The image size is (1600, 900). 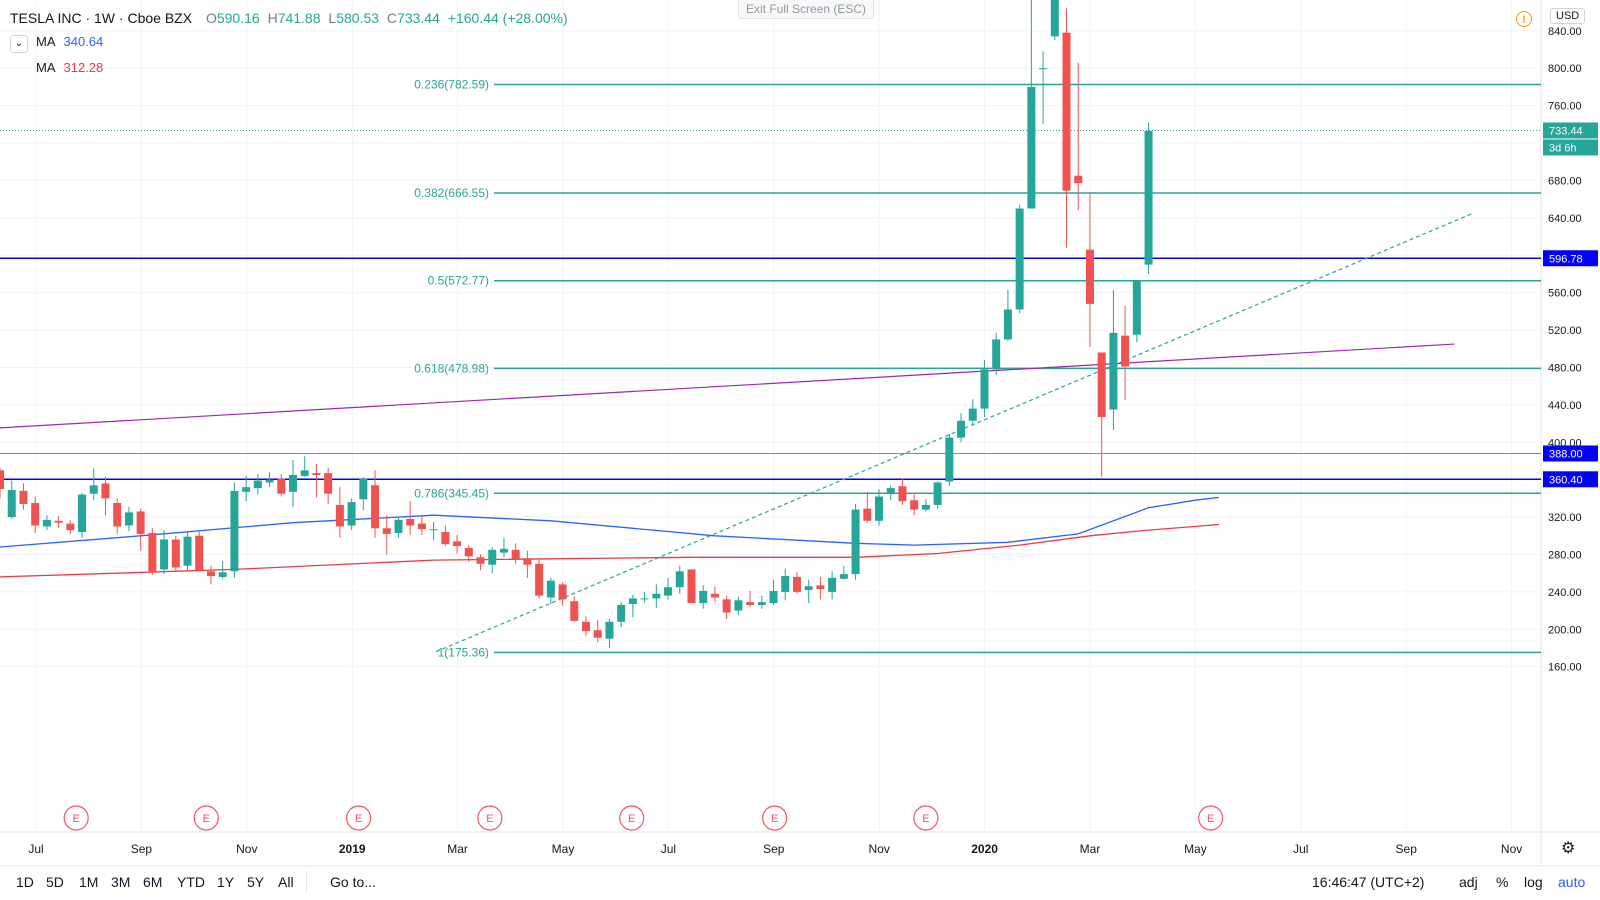 What do you see at coordinates (121, 882) in the screenshot?
I see `range-3m-button: 3M` at bounding box center [121, 882].